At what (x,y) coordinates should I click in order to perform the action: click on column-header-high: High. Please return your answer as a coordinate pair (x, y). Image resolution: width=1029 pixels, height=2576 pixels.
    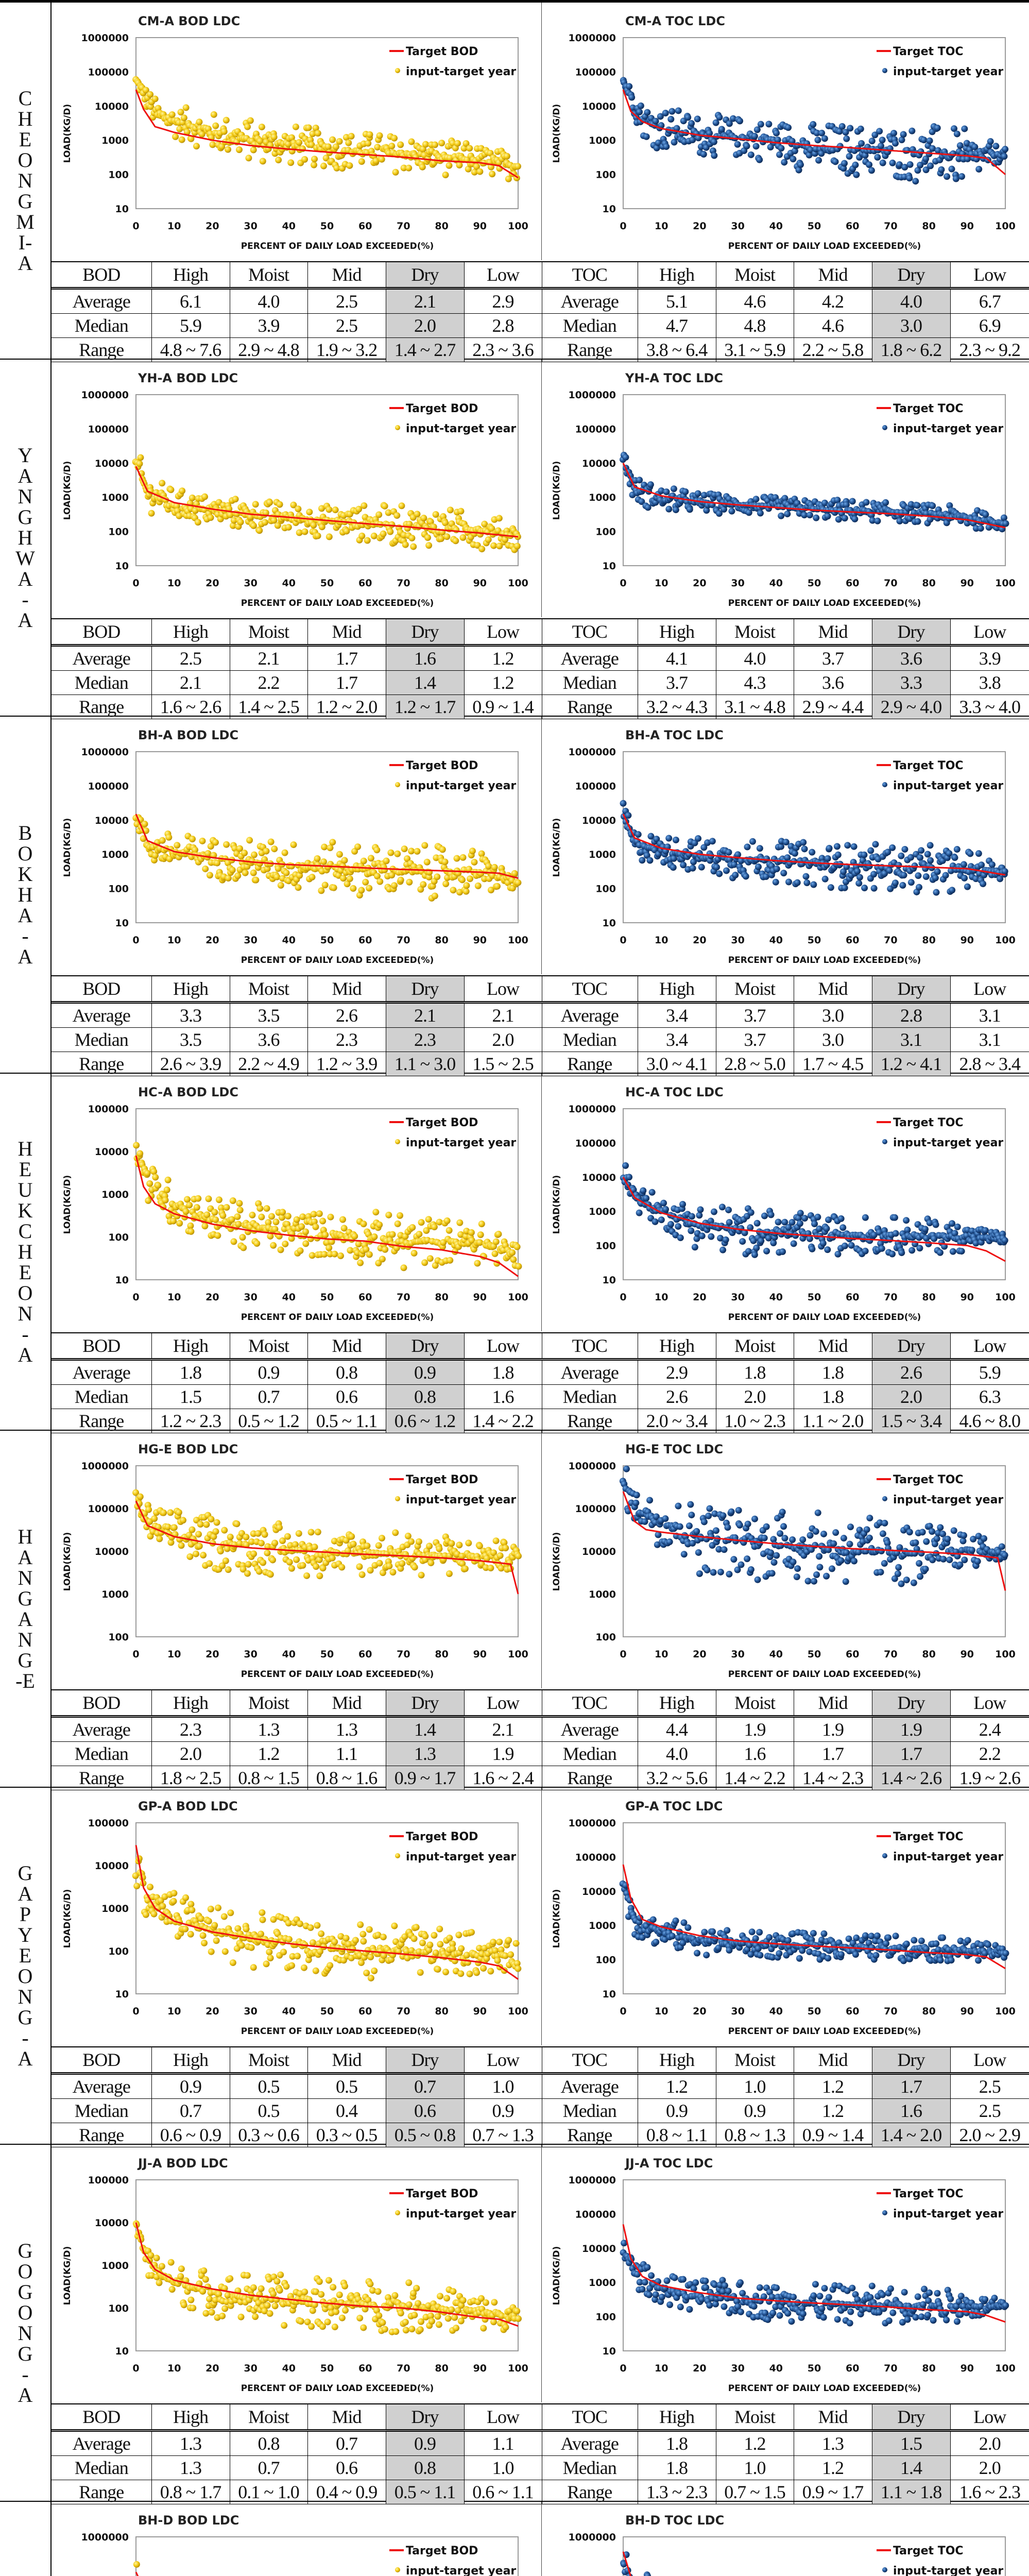
    Looking at the image, I should click on (190, 989).